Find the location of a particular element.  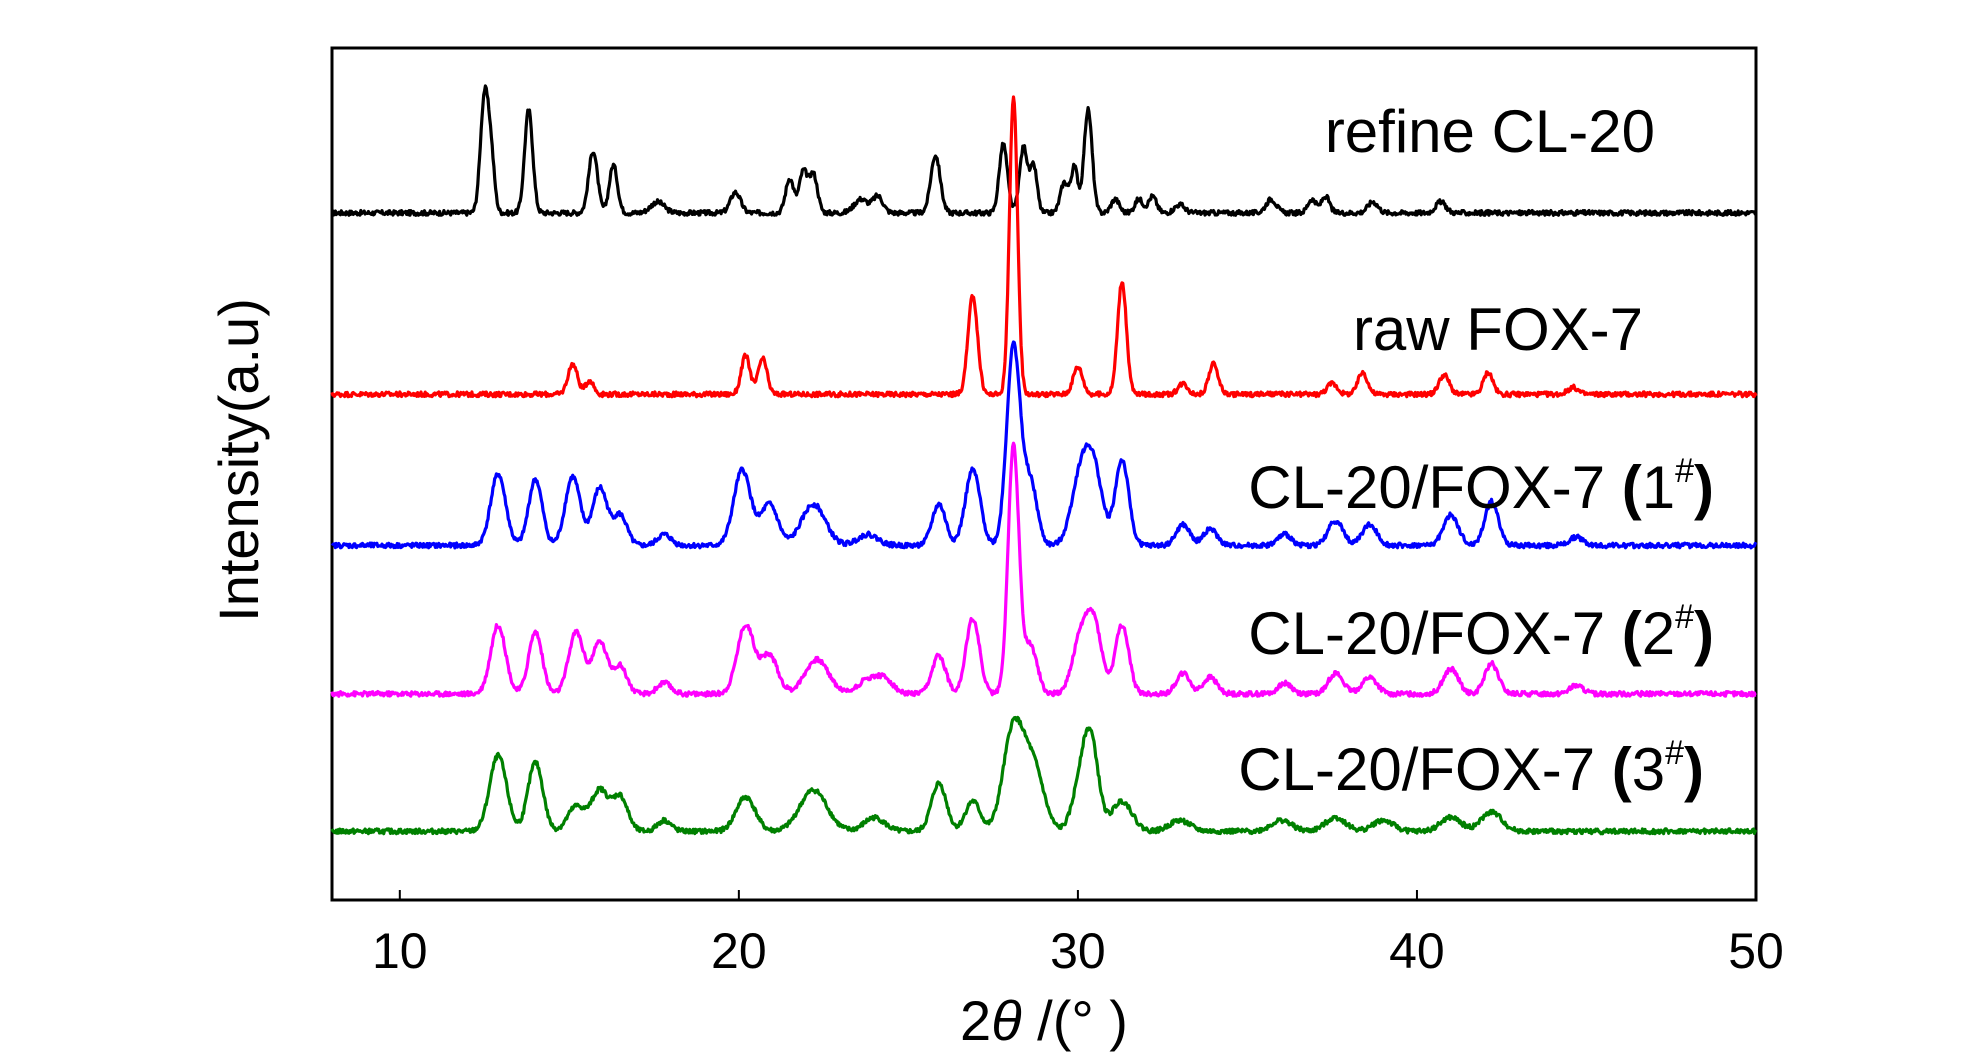

series-label-raw-fox7: raw FOX-7 is located at coordinates (1498, 329).